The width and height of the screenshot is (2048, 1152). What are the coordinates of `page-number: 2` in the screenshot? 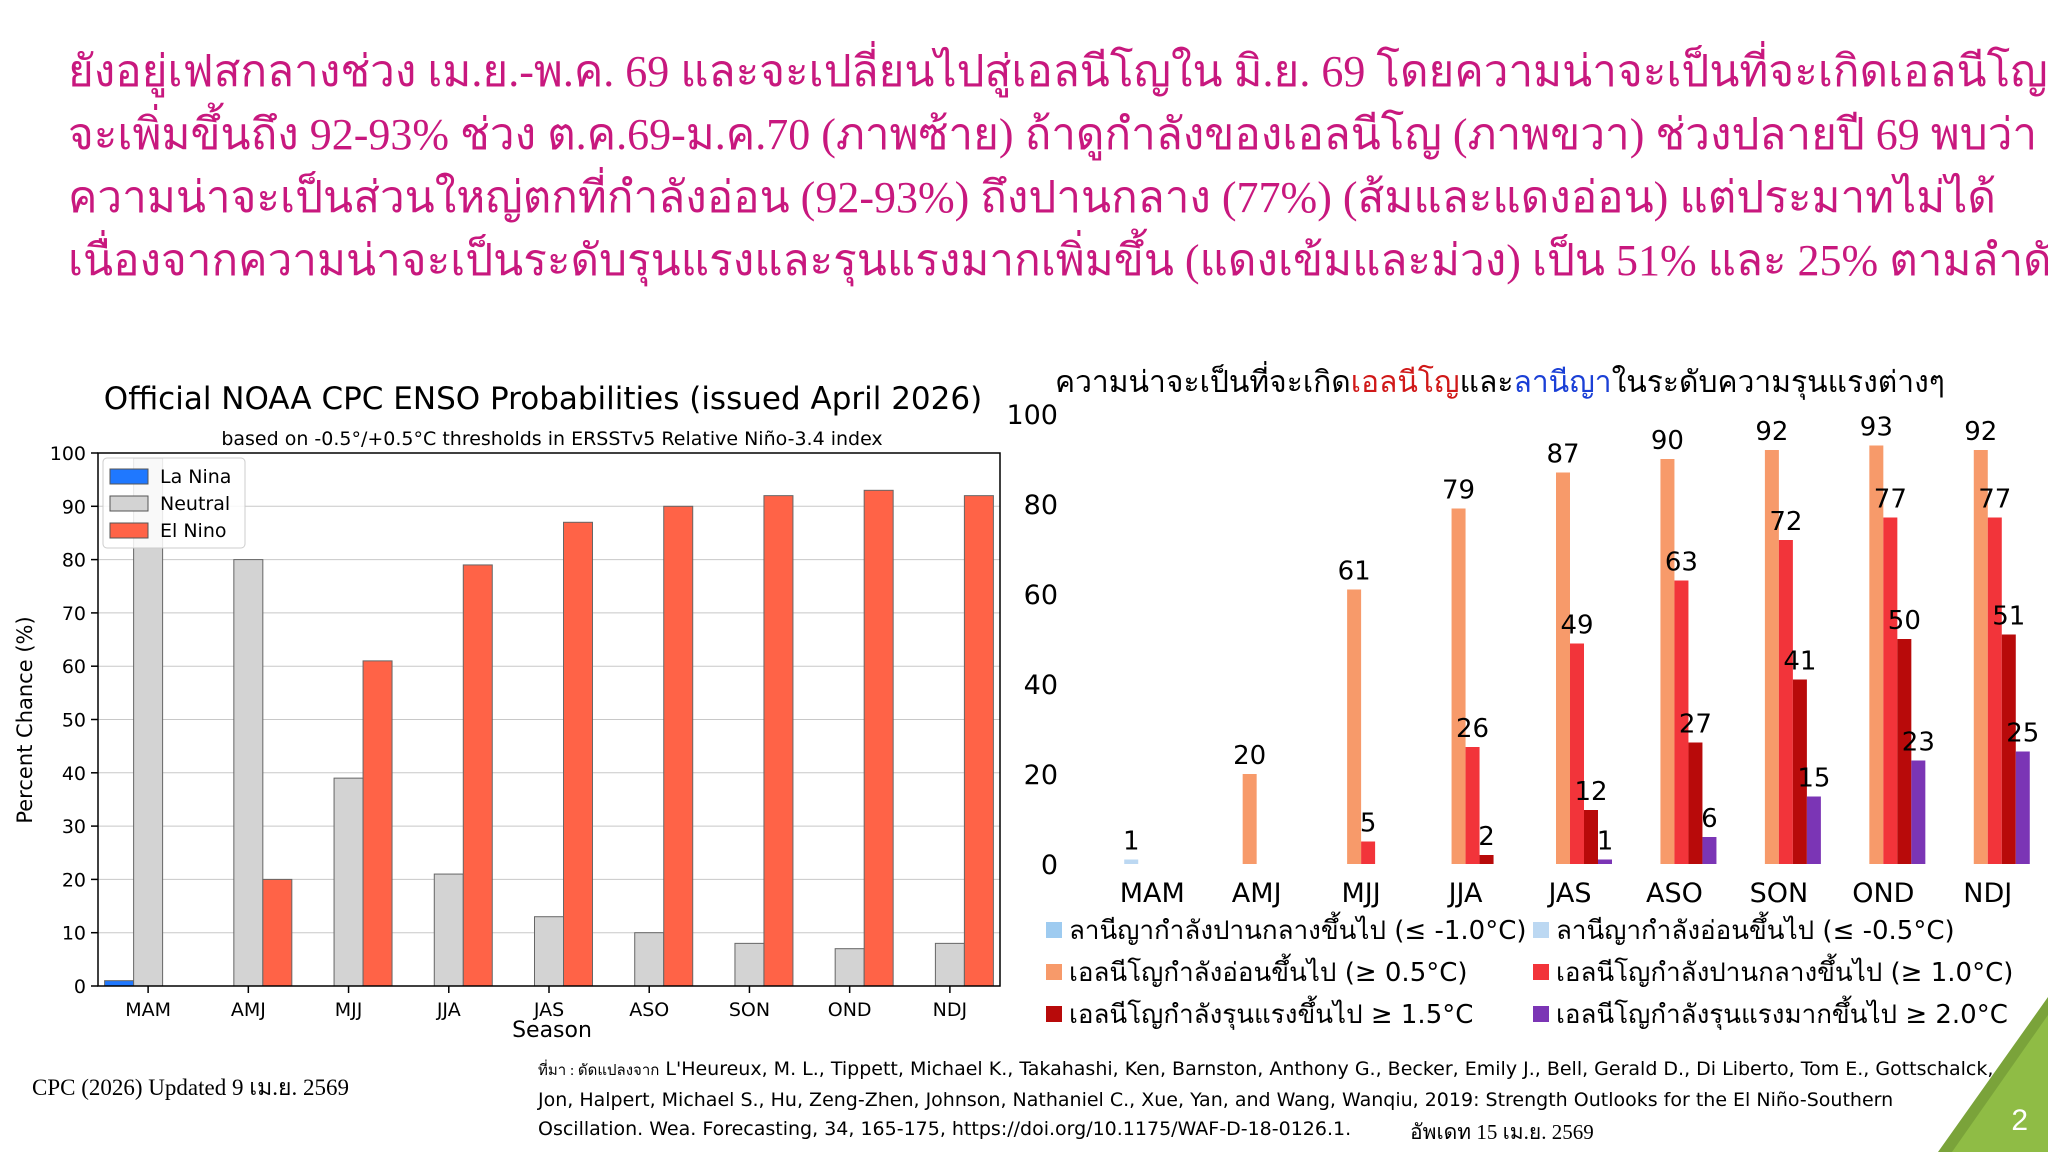 It's located at (2019, 1120).